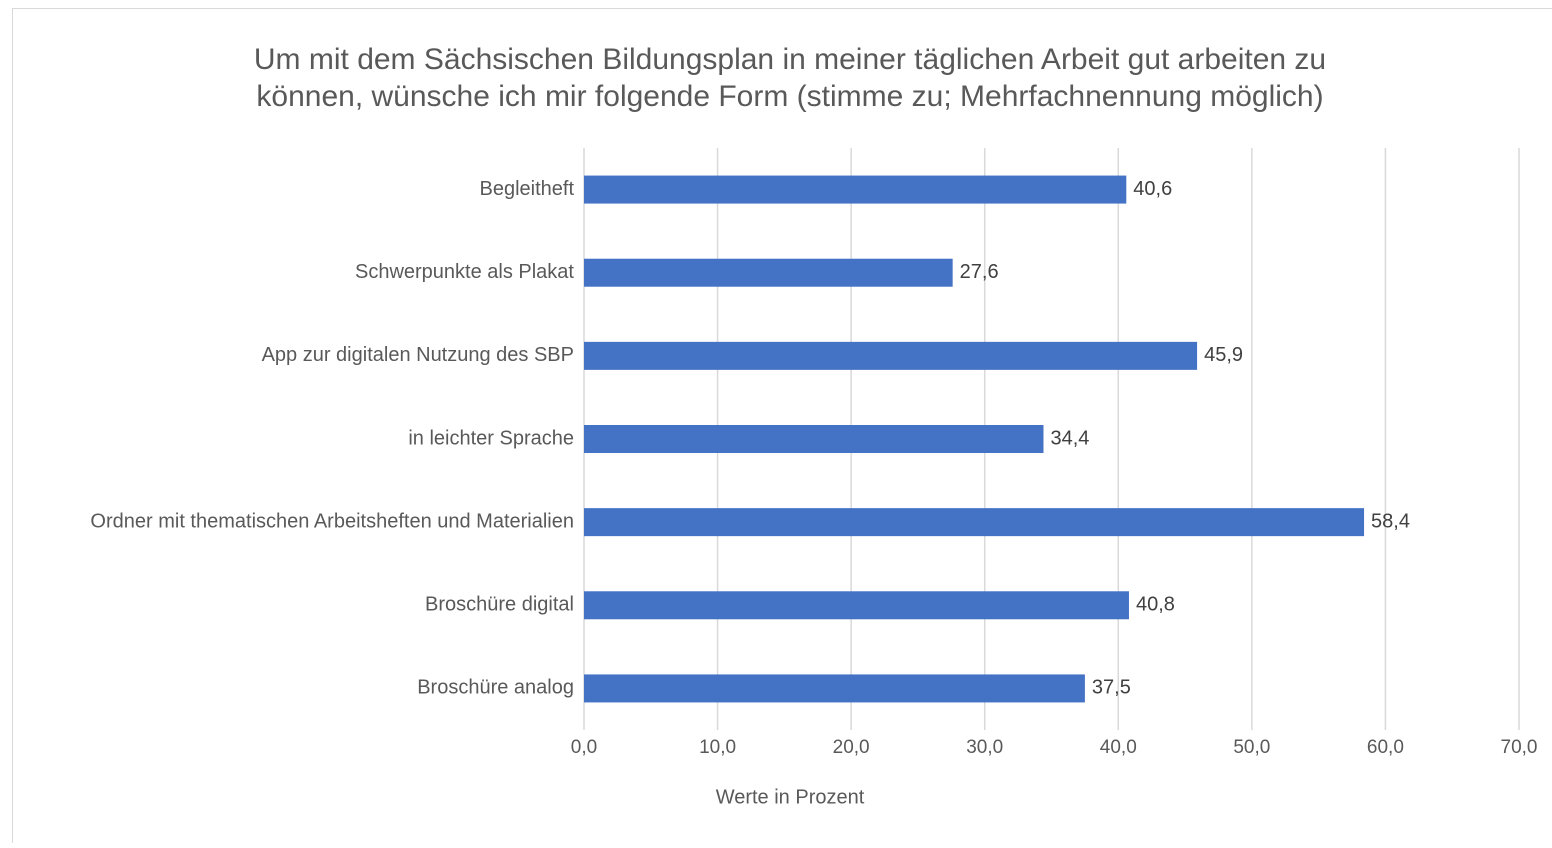 This screenshot has height=848, width=1552. Describe the element at coordinates (526, 189) in the screenshot. I see `y-tick-label: Begleitheft` at that location.